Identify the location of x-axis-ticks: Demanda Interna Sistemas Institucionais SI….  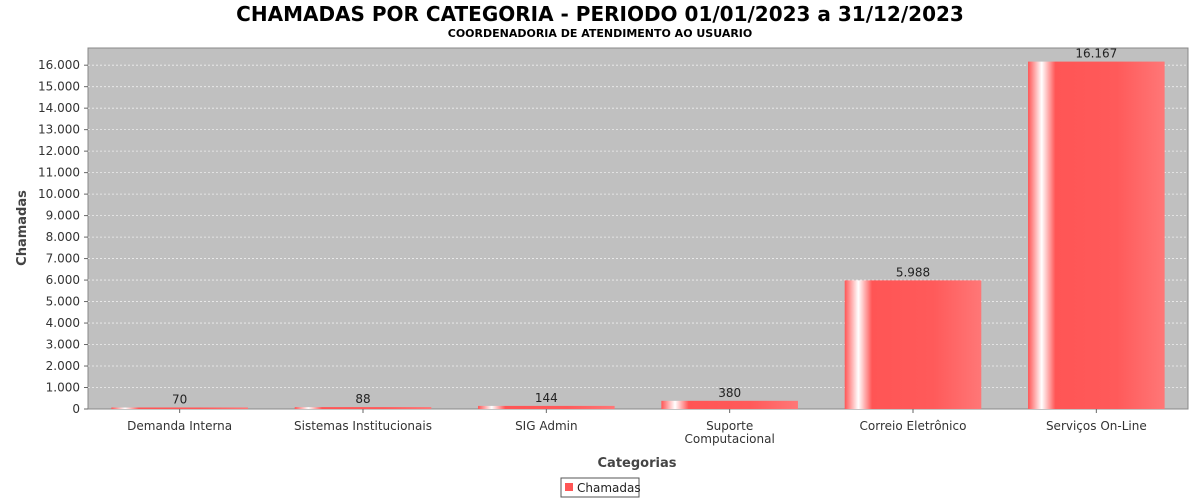
(637, 427).